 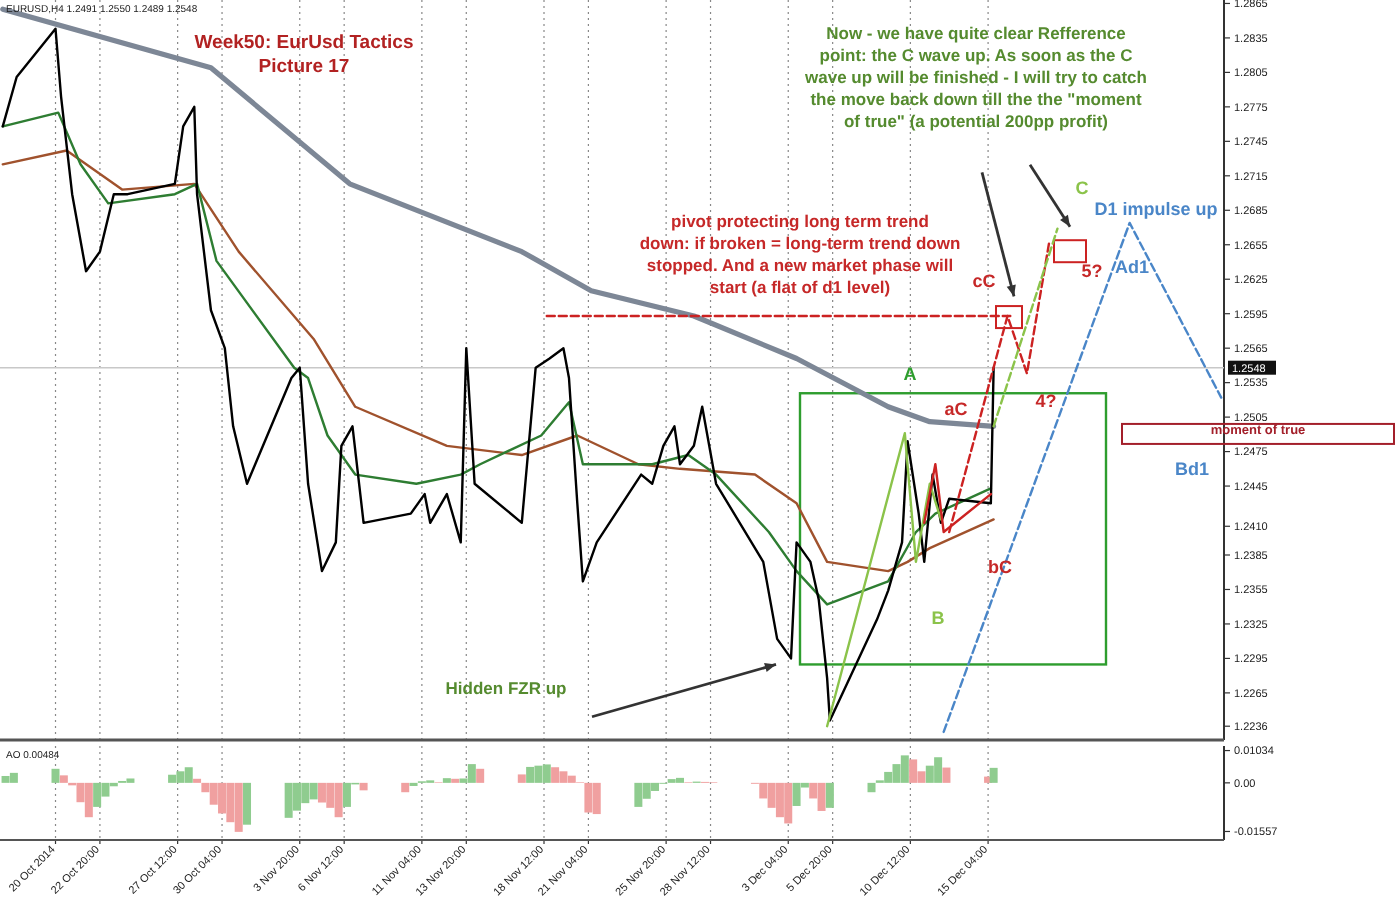 What do you see at coordinates (884, 580) in the screenshot?
I see `line-series` at bounding box center [884, 580].